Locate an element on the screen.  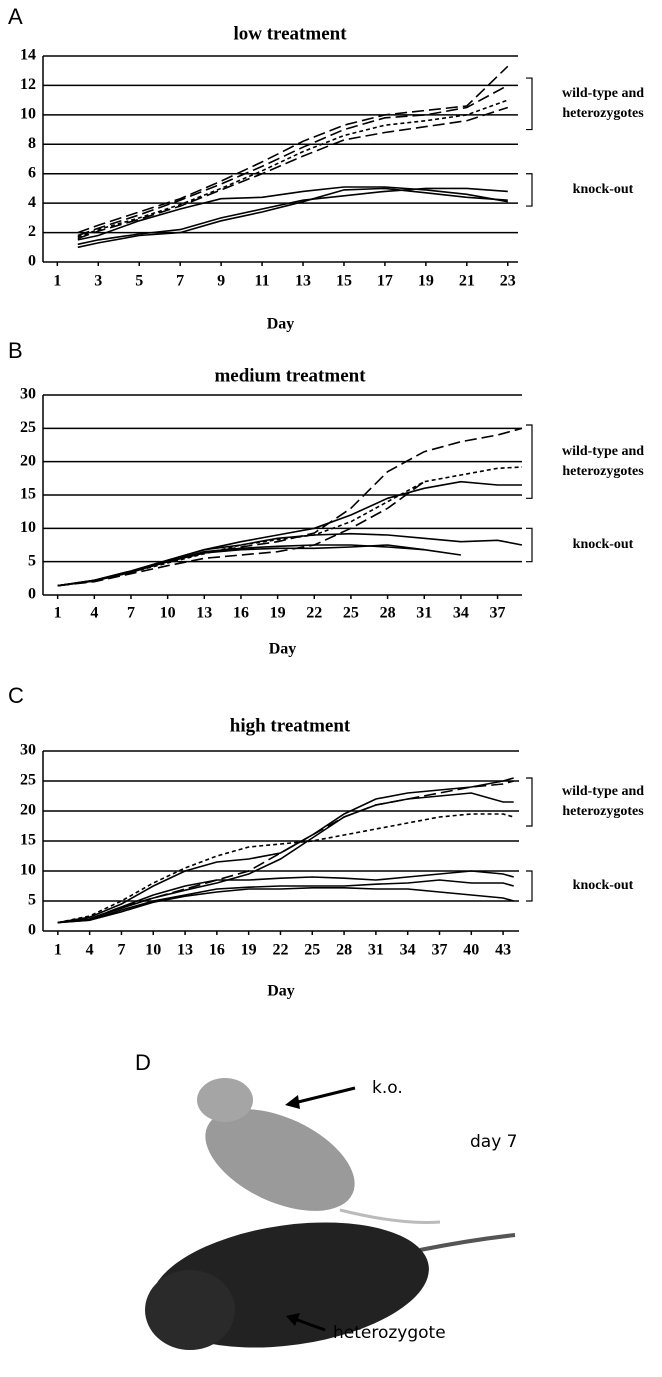
panel-letter: A is located at coordinates (15, 16).